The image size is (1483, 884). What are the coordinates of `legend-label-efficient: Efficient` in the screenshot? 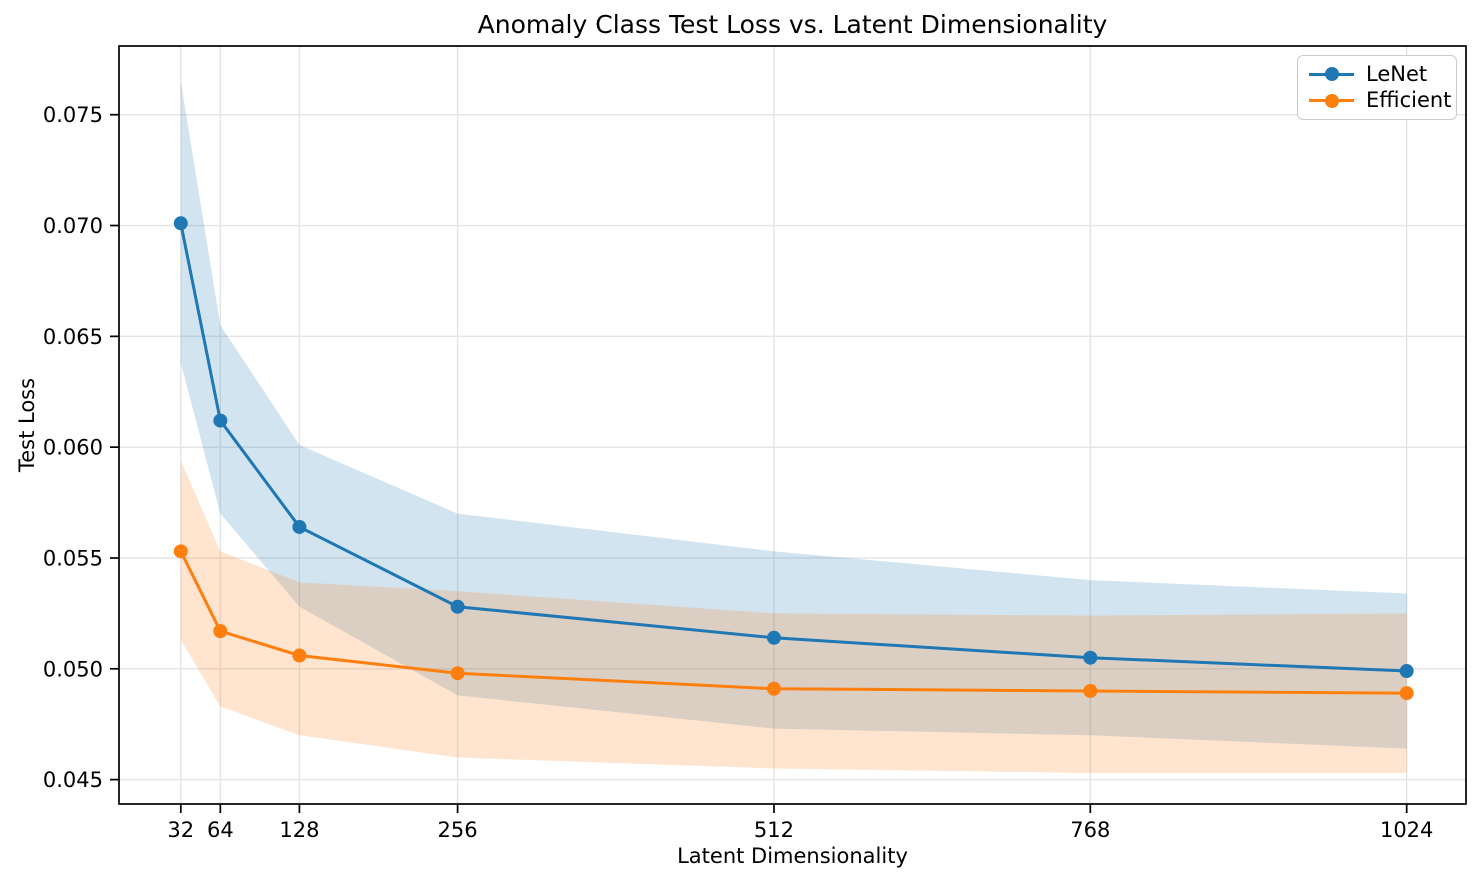 It's located at (1409, 100).